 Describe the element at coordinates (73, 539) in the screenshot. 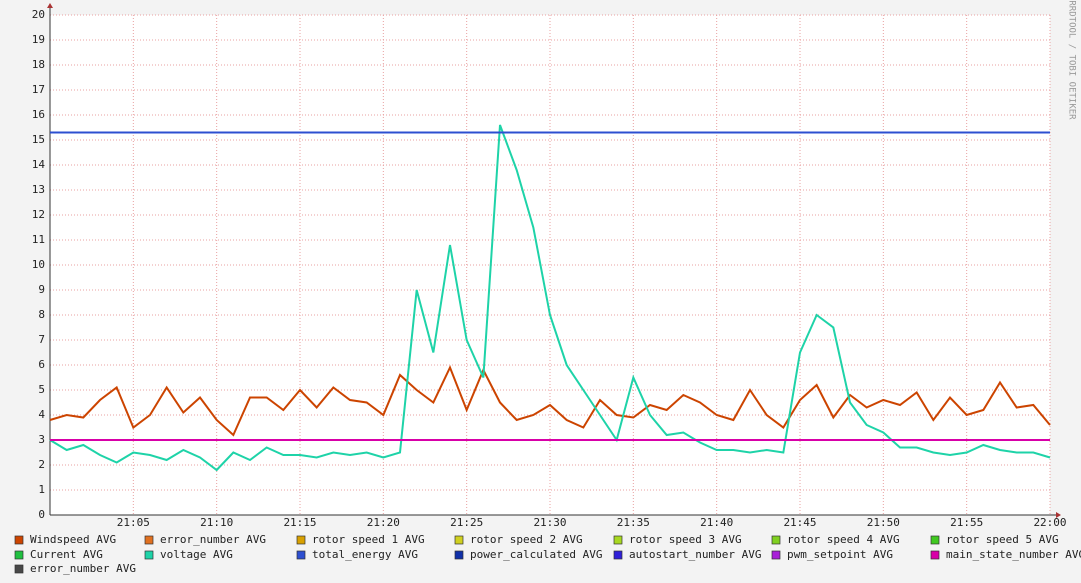

I see `legend-label: Windspeed AVG` at that location.